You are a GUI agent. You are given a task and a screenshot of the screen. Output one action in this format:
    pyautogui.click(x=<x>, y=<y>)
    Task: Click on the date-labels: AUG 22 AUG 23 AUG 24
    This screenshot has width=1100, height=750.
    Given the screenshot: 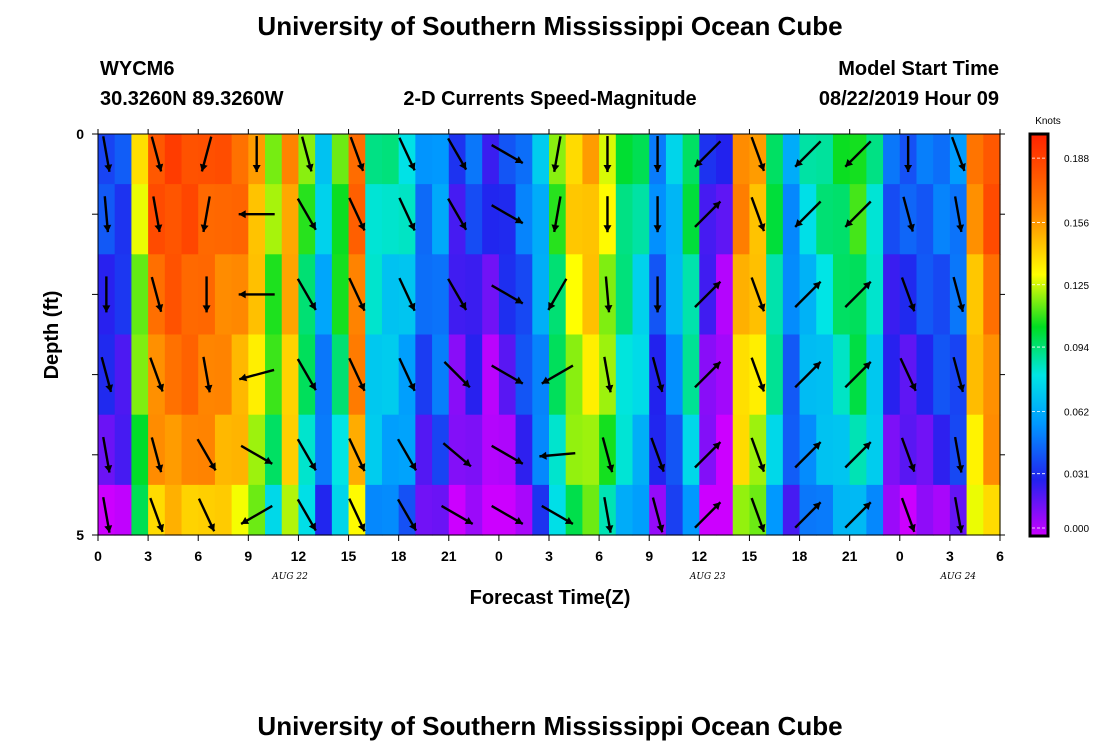 What is the action you would take?
    pyautogui.click(x=623, y=577)
    